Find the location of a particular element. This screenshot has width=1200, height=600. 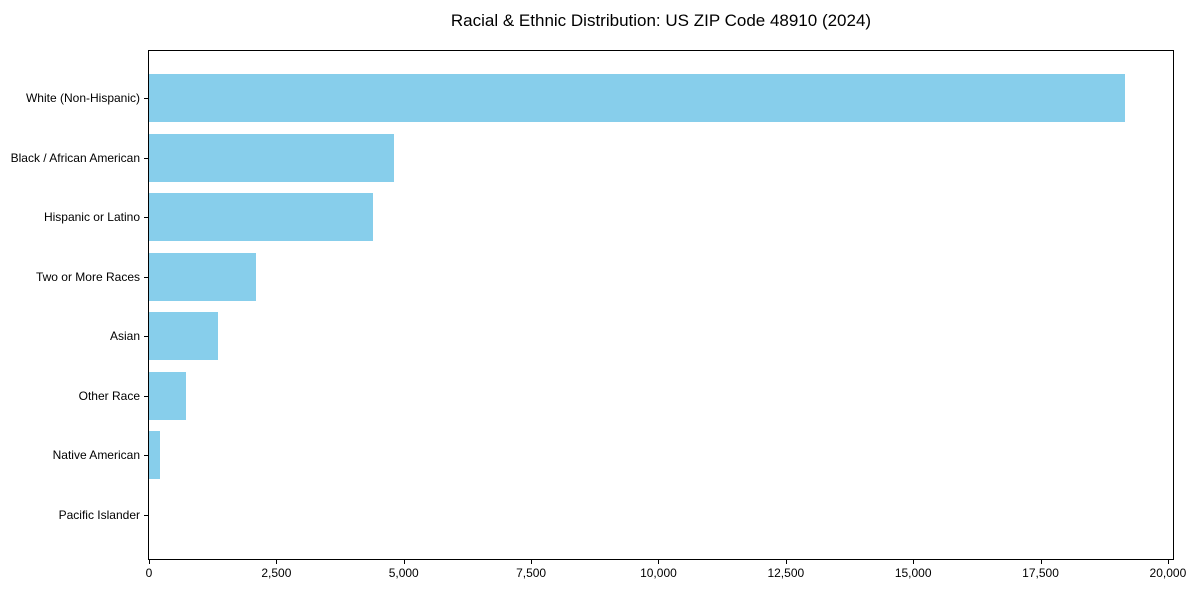

x-tick-label: 15,000 is located at coordinates (913, 573).